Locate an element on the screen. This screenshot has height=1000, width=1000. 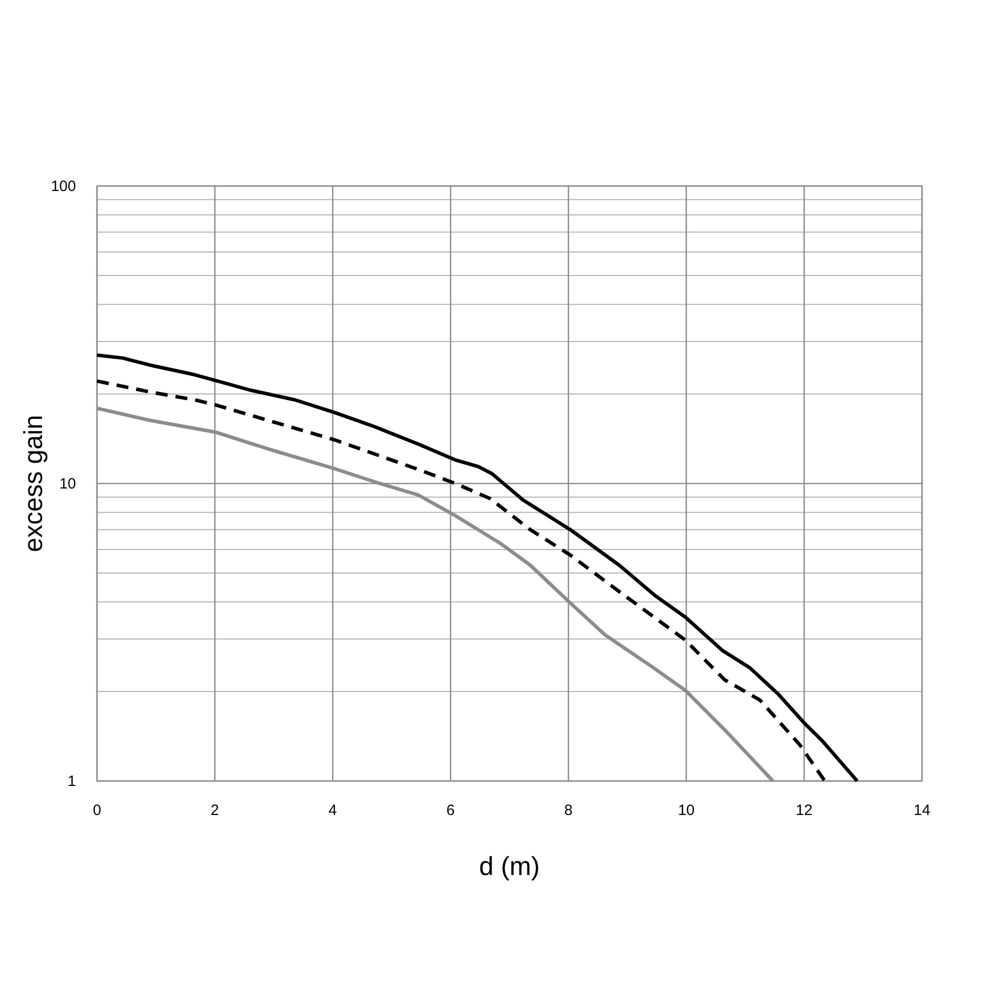
x-tick-label: 12 is located at coordinates (804, 810).